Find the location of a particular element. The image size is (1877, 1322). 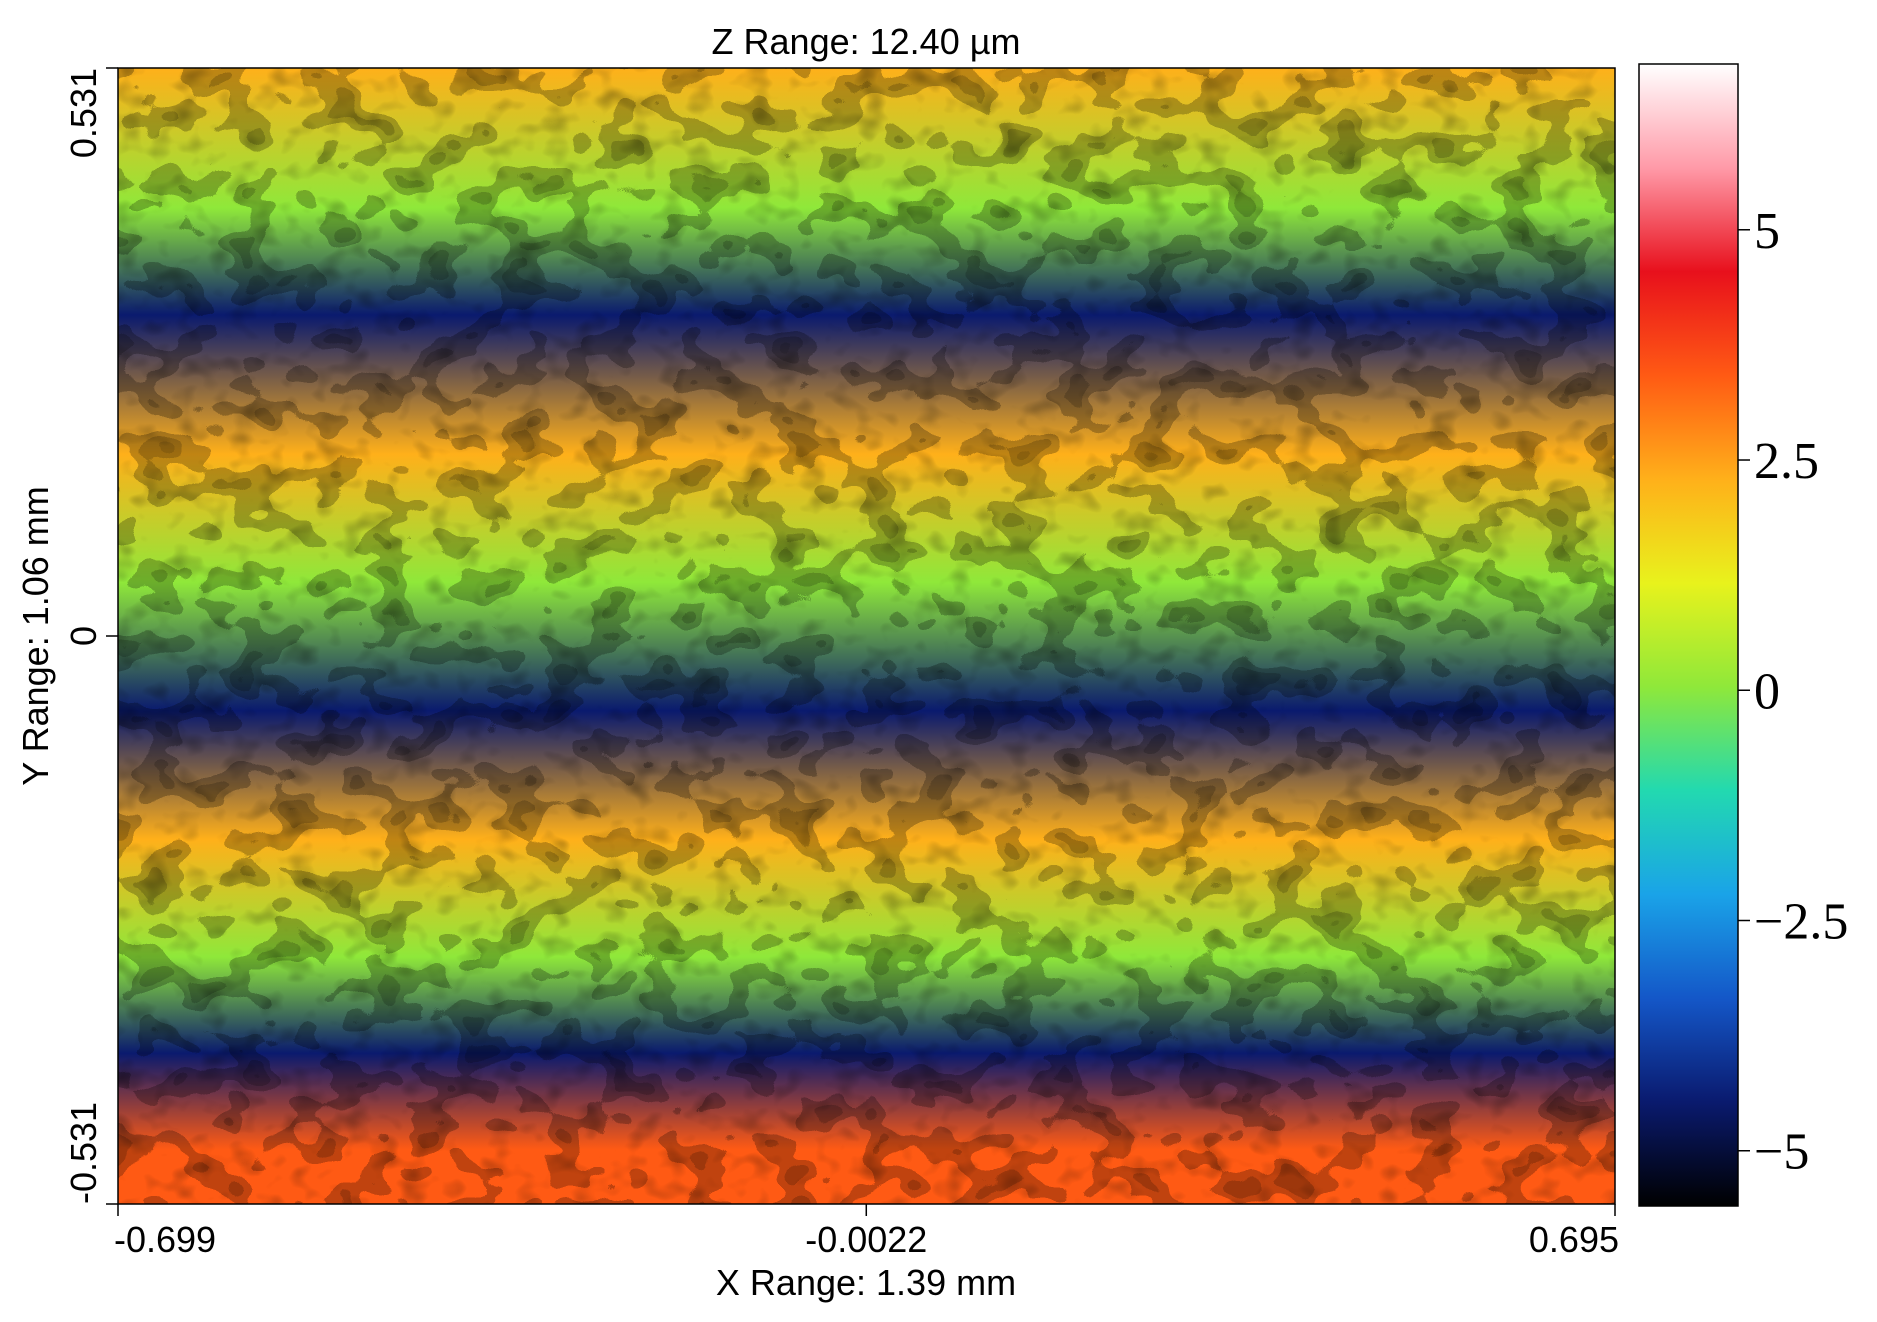

colorbar-tick-label: −5 is located at coordinates (1781, 1152).